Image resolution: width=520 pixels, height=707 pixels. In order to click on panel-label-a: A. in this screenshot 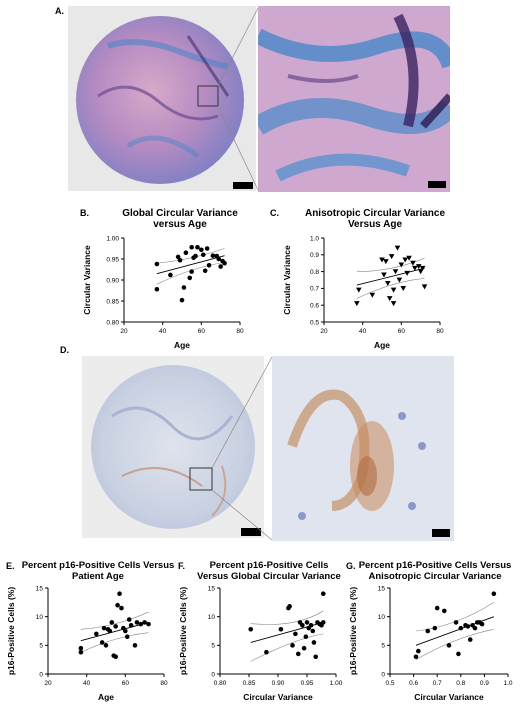, I will do `click(59, 11)`.